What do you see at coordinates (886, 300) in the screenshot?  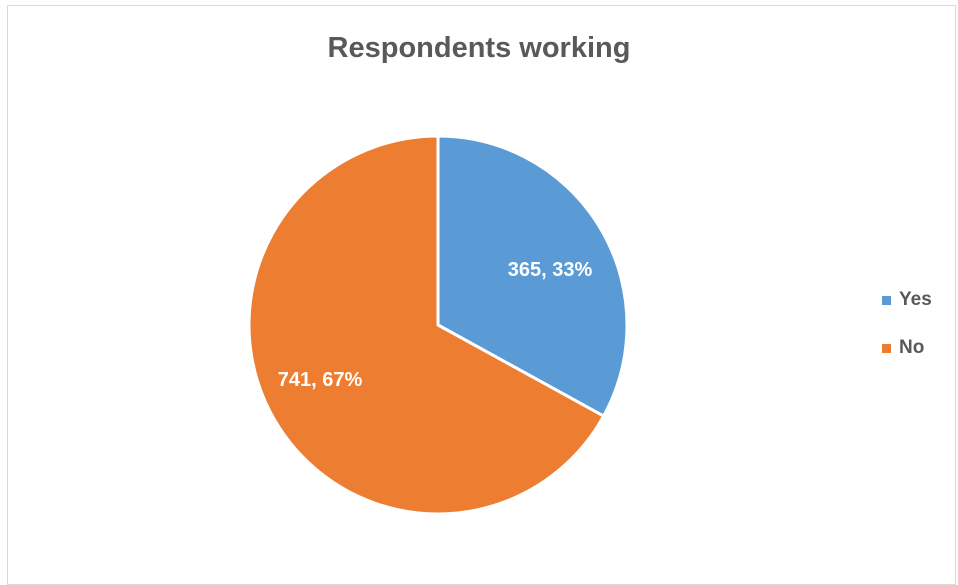 I see `legend-swatch-yes` at bounding box center [886, 300].